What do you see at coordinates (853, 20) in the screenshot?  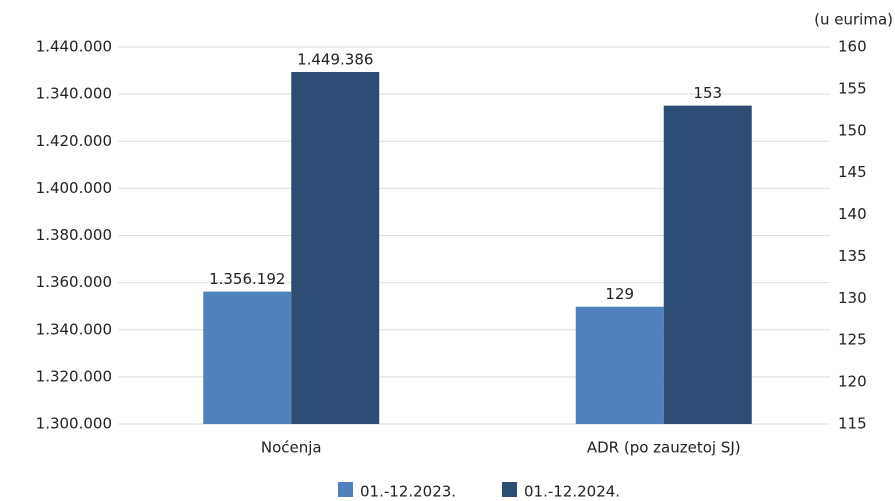 I see `y2-axis-label: (u eurima)` at bounding box center [853, 20].